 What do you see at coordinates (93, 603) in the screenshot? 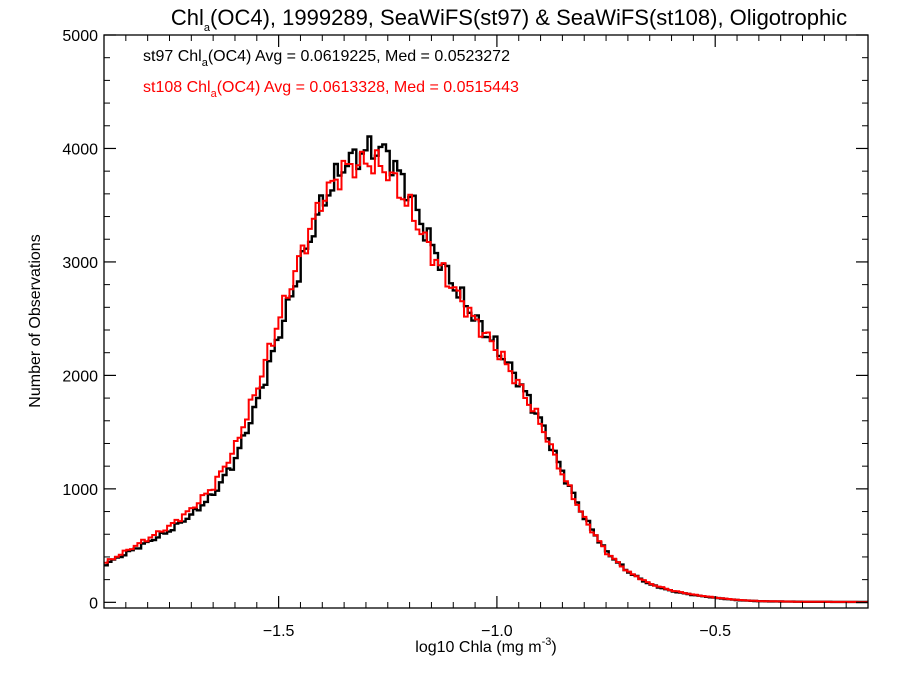
I see `y-tick-label: 0` at bounding box center [93, 603].